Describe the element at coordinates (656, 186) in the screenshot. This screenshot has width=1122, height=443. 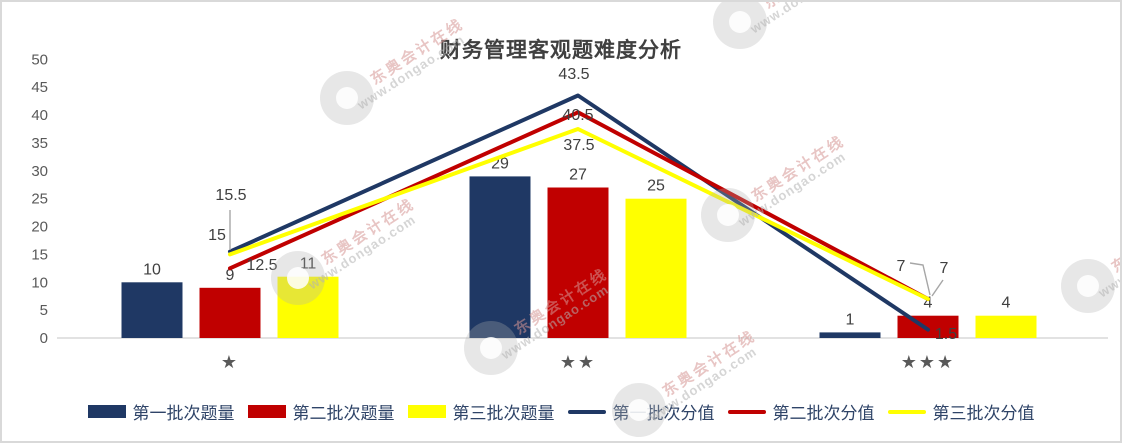
I see `bar-data-label: 25` at that location.